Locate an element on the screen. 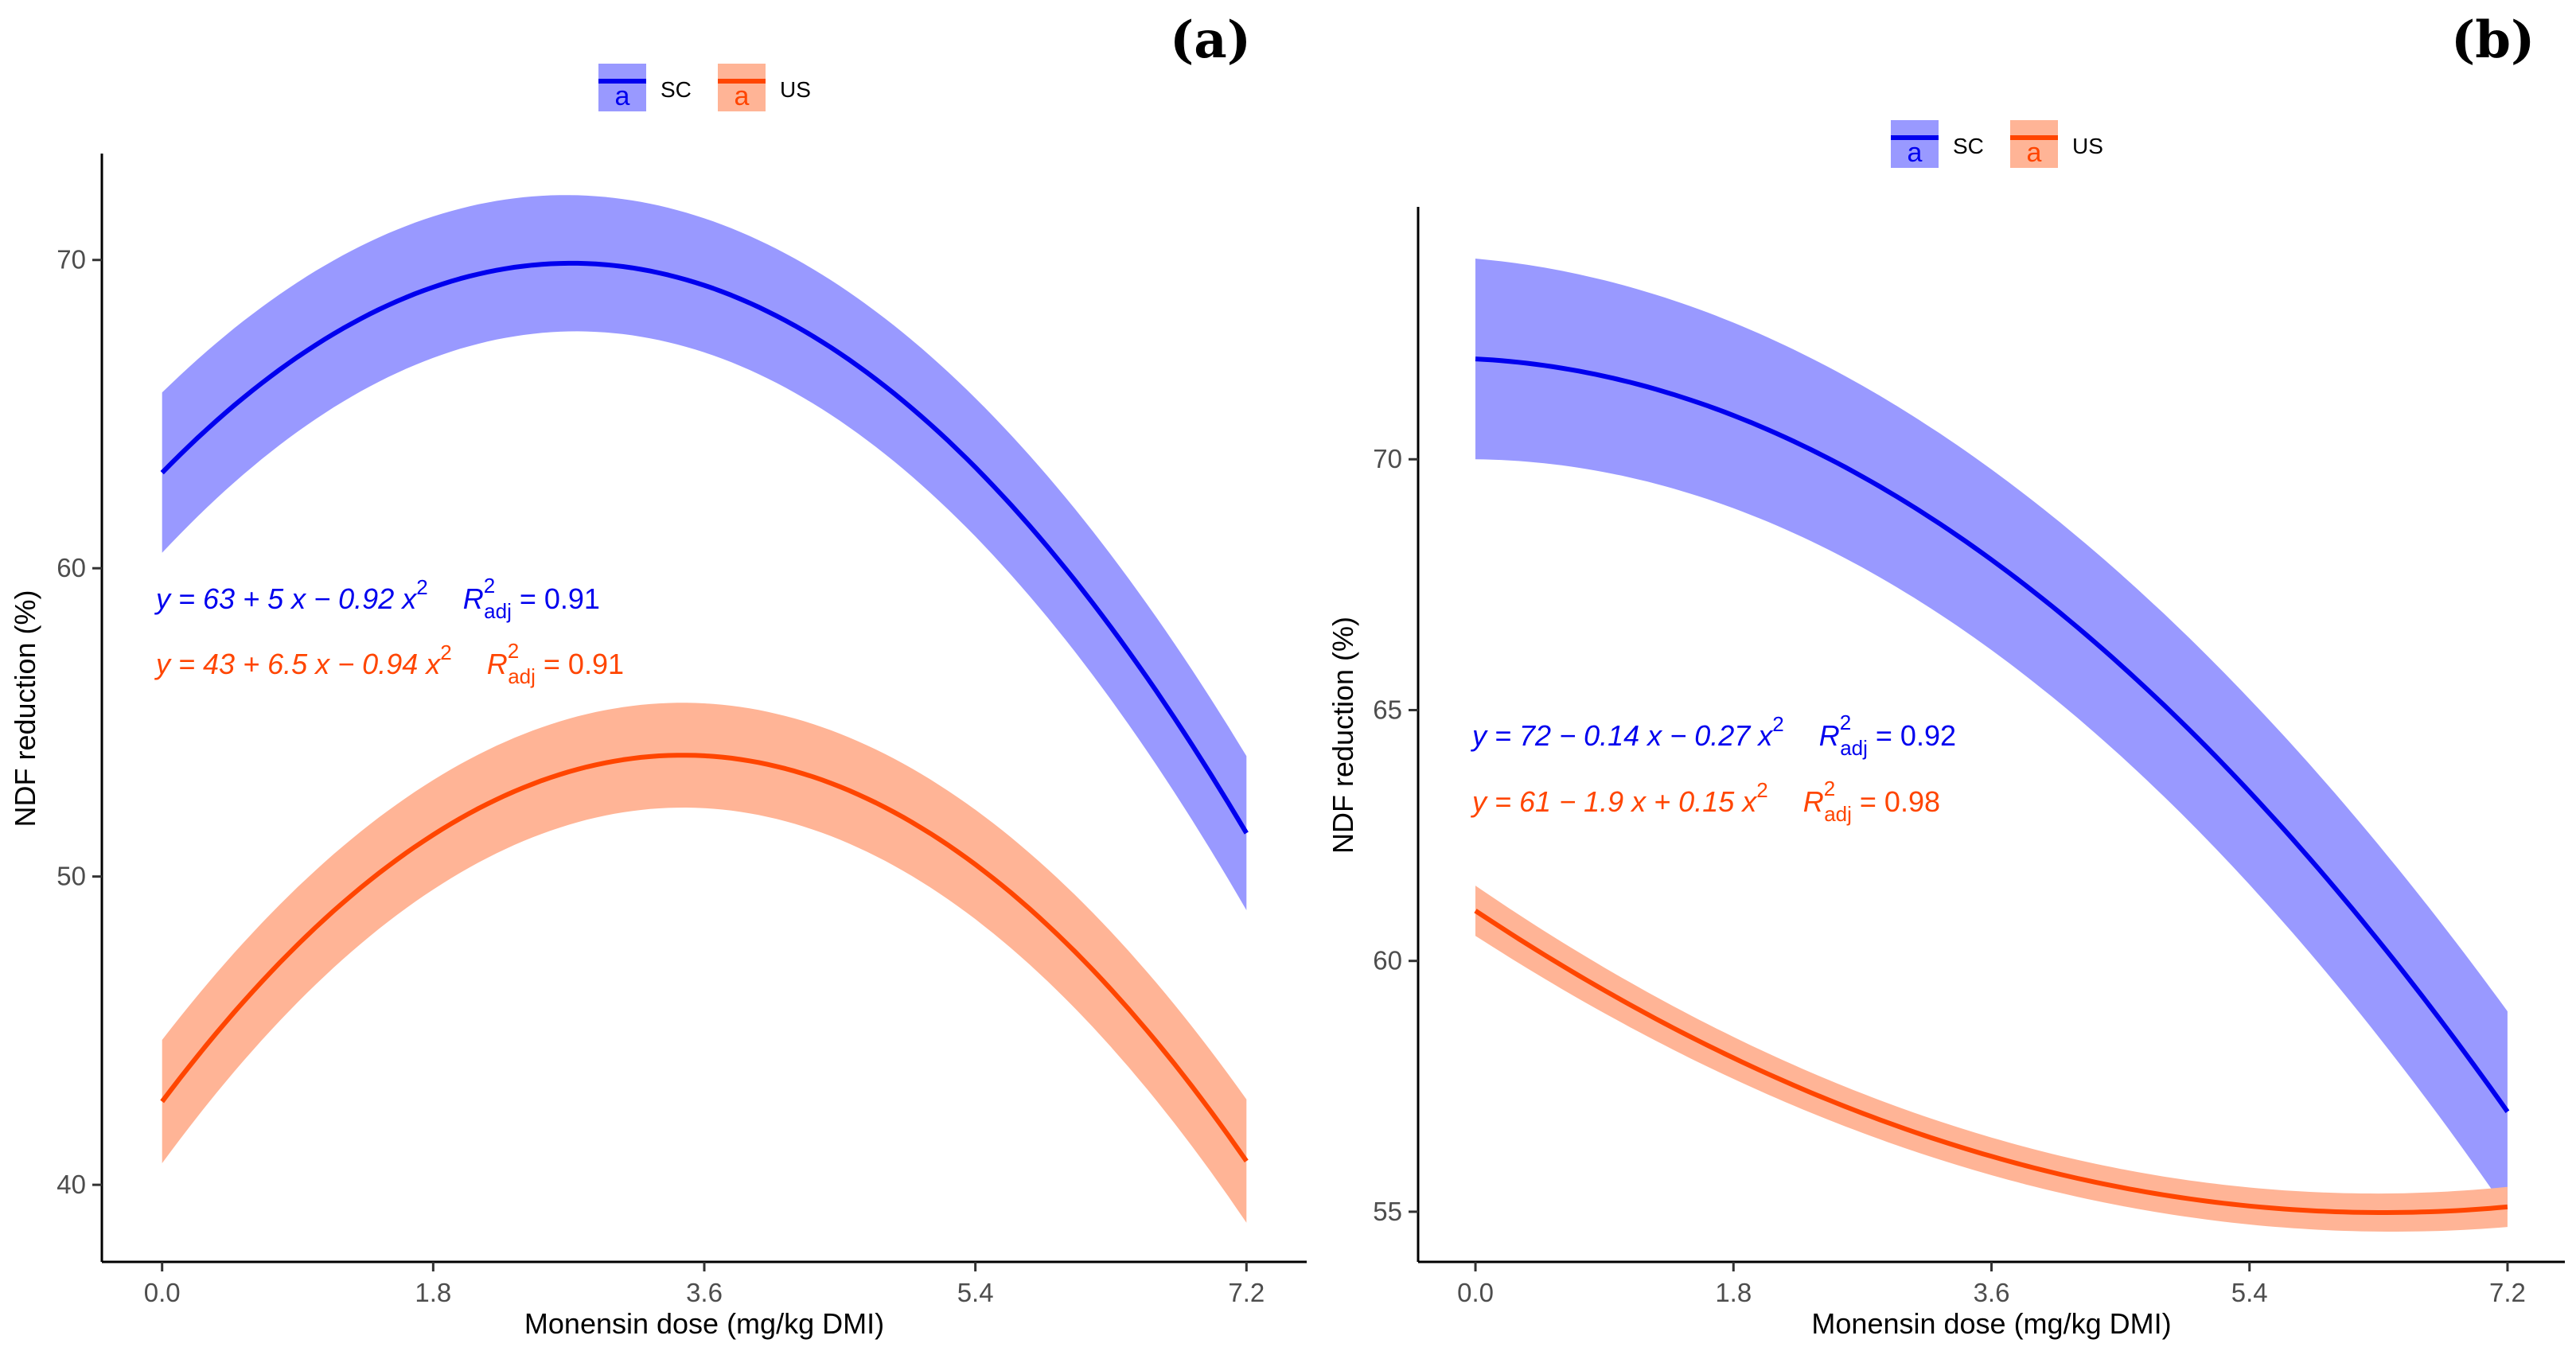 The width and height of the screenshot is (2576, 1351). equation-part: = 0.92 is located at coordinates (1912, 735).